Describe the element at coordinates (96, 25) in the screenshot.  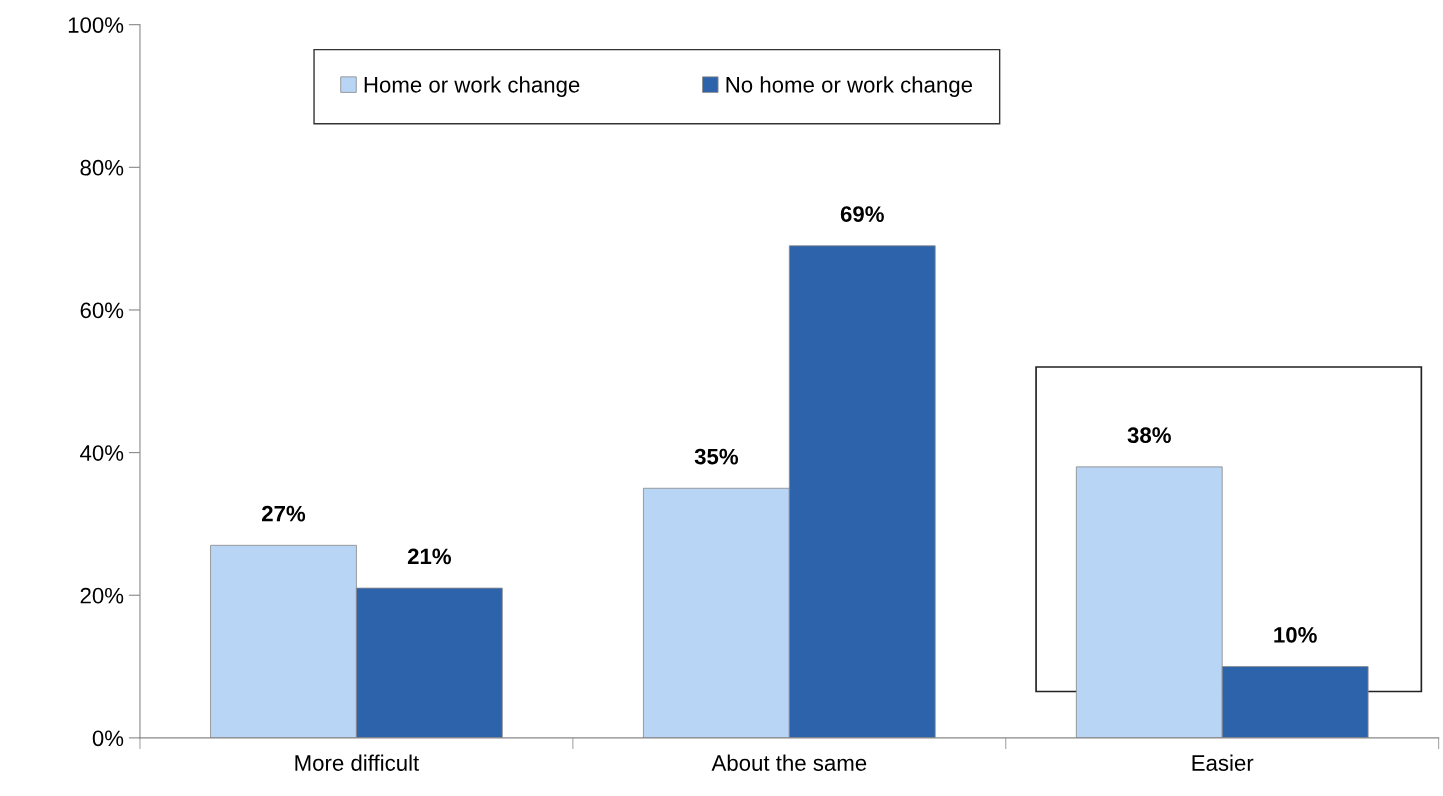
I see `y-tick-label: 100%` at that location.